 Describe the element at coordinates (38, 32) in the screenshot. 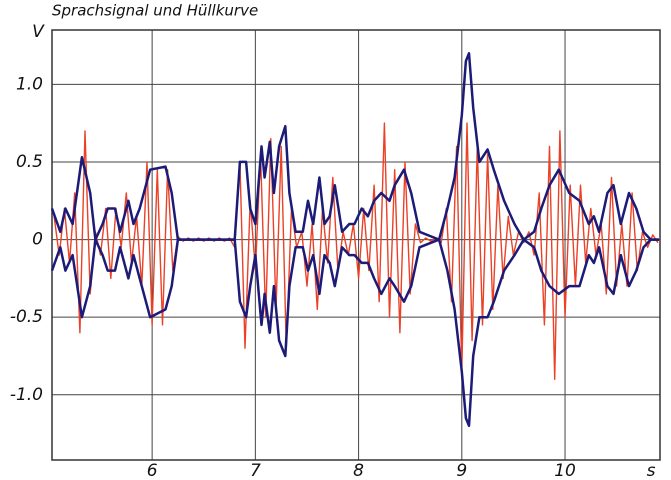

I see `y-axis-label: V` at that location.